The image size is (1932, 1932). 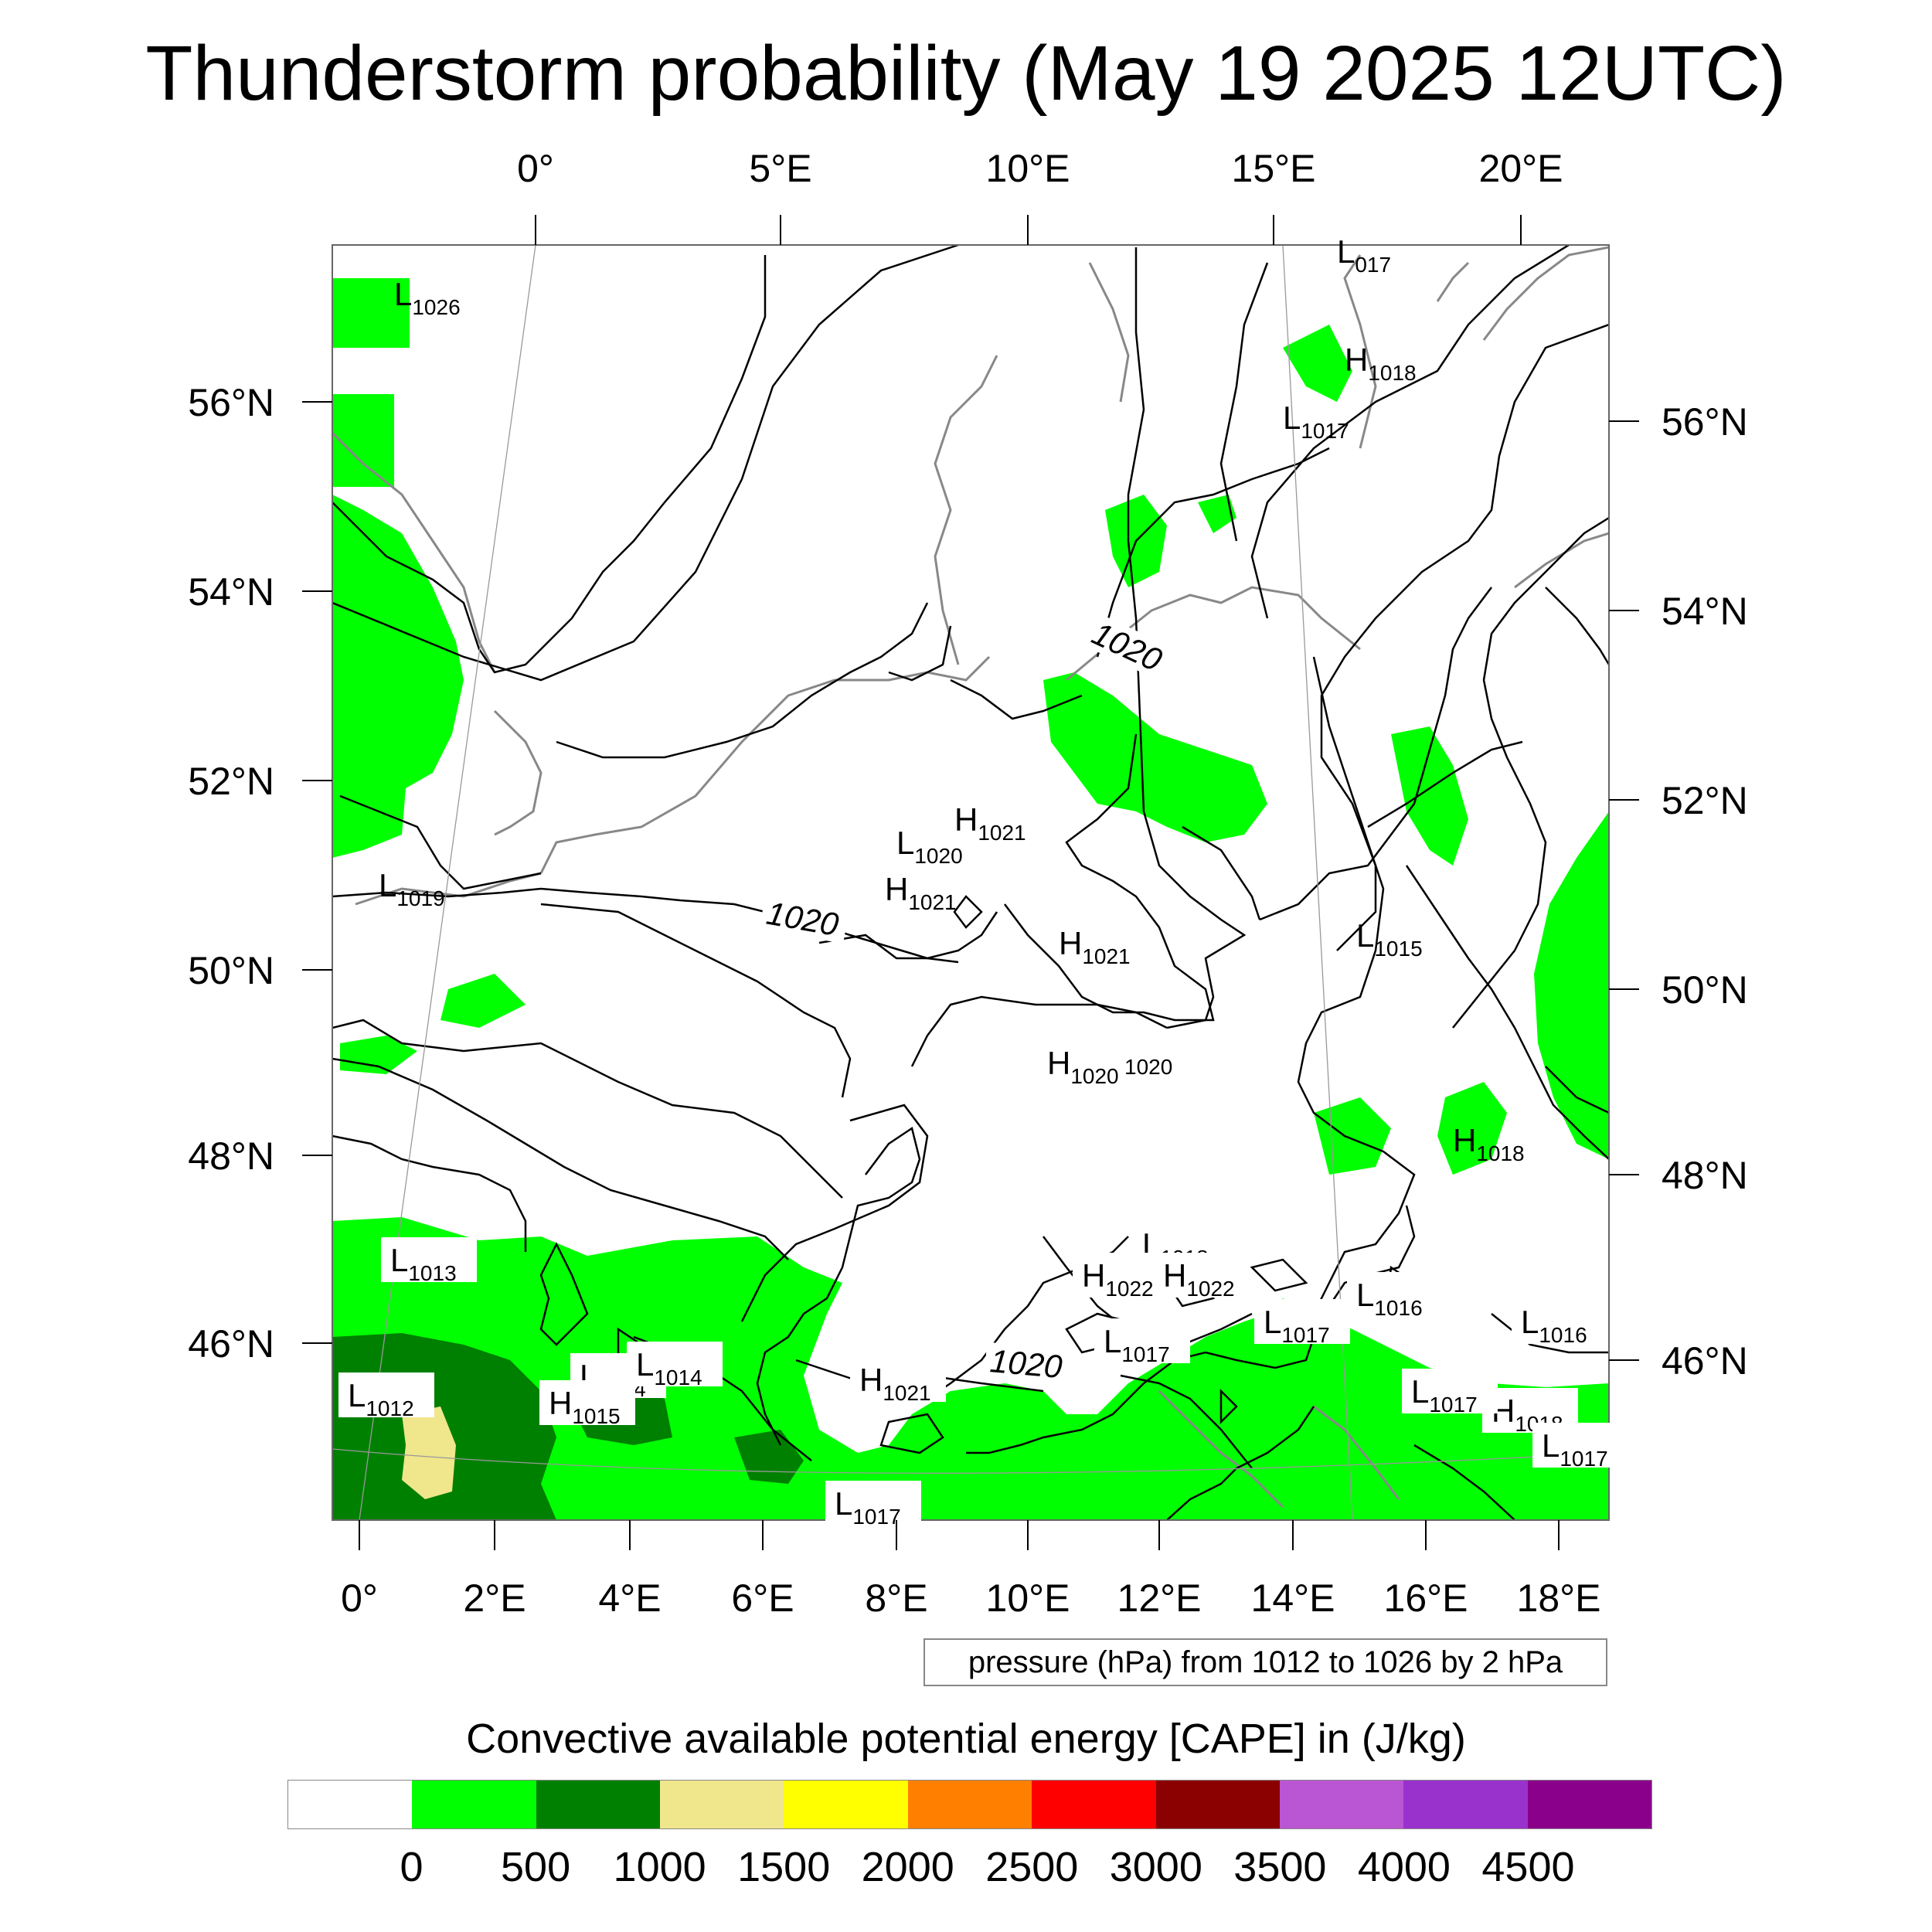 I want to click on bottom-axis: 0° 2°E 4°E 6°E 8°E 10°E 12°E 14°E 16°E 18°E, so click(x=971, y=1570).